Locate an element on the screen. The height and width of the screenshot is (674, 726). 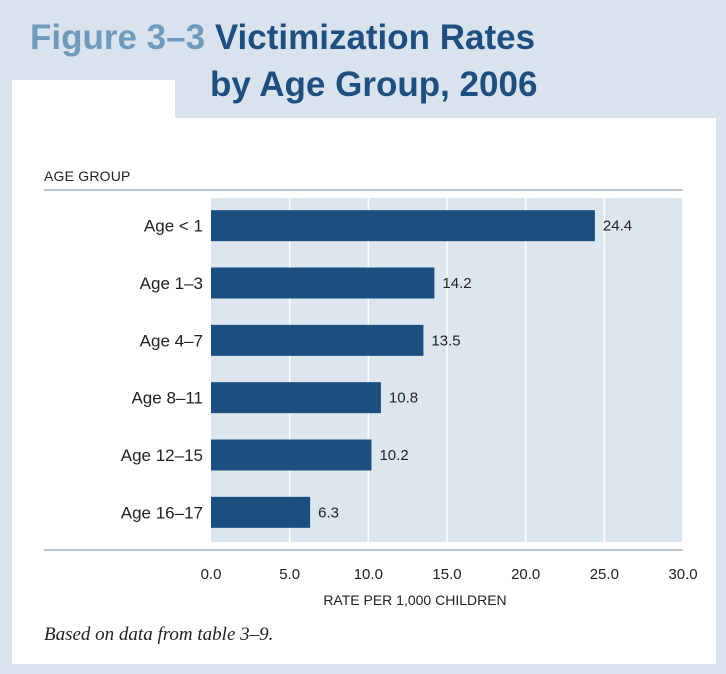
figure-title-line1: Victimization Rates is located at coordinates (375, 37).